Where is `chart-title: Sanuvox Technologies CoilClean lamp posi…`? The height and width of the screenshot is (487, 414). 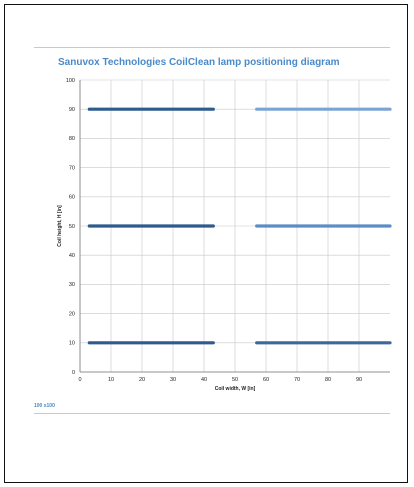 chart-title: Sanuvox Technologies CoilClean lamp posi… is located at coordinates (199, 62).